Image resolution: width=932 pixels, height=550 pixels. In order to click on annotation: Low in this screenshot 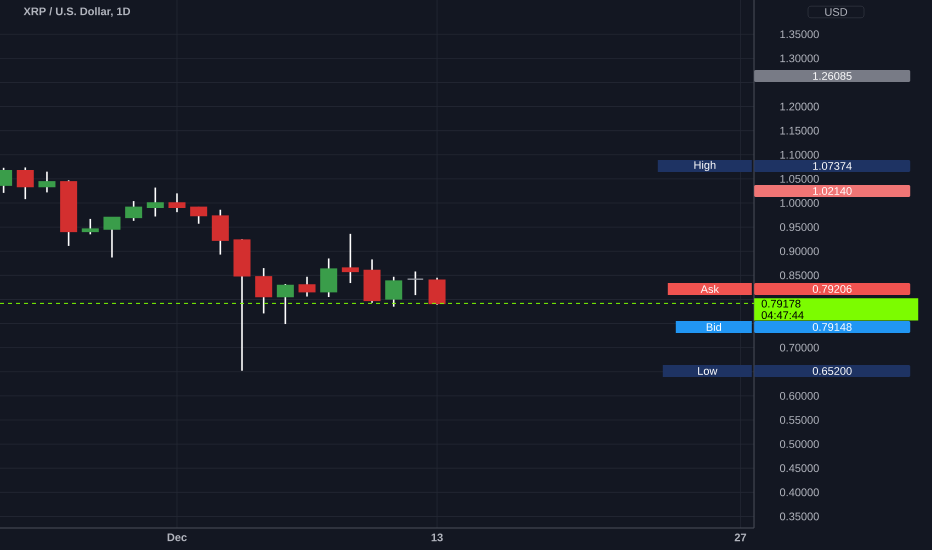, I will do `click(708, 371)`.